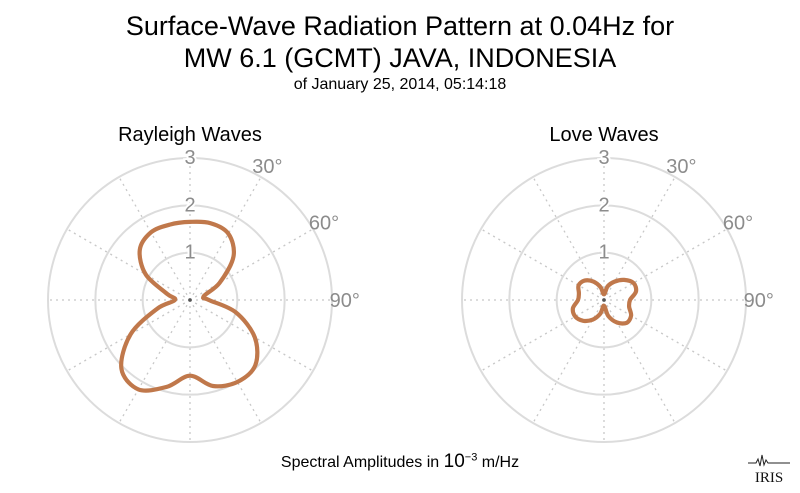 Image resolution: width=800 pixels, height=493 pixels. What do you see at coordinates (471, 457) in the screenshot?
I see `footer-exponent: −3` at bounding box center [471, 457].